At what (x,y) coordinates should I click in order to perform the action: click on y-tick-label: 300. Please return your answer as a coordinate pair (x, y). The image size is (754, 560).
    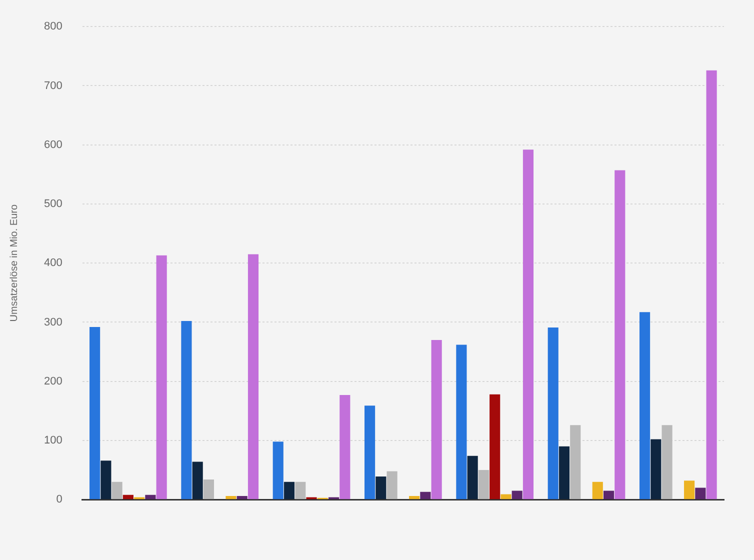
    Looking at the image, I should click on (53, 322).